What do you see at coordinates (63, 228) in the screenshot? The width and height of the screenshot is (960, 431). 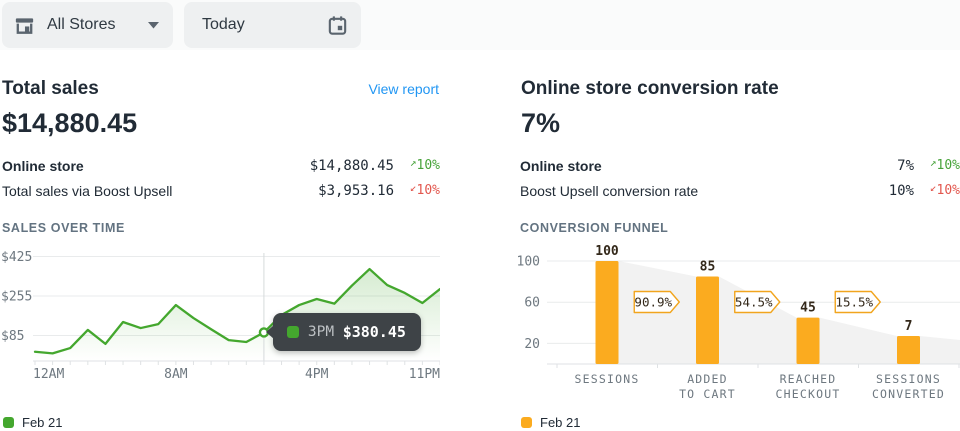 I see `sales-over-time-heading: SALES OVER TIME` at bounding box center [63, 228].